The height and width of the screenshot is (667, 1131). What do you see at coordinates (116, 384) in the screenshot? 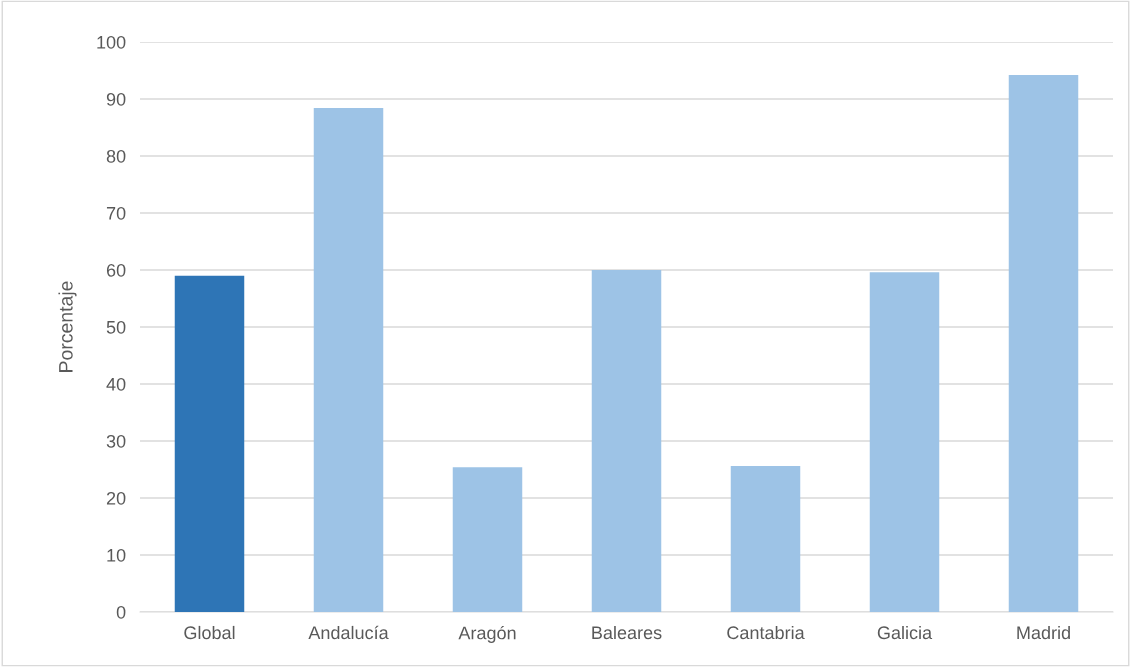
I see `y-tick-label: 40` at bounding box center [116, 384].